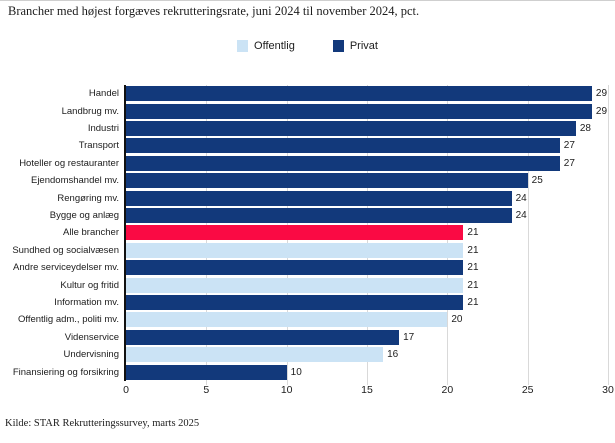 The width and height of the screenshot is (615, 443). What do you see at coordinates (69, 163) in the screenshot?
I see `category-label: Hoteller og restauranter` at bounding box center [69, 163].